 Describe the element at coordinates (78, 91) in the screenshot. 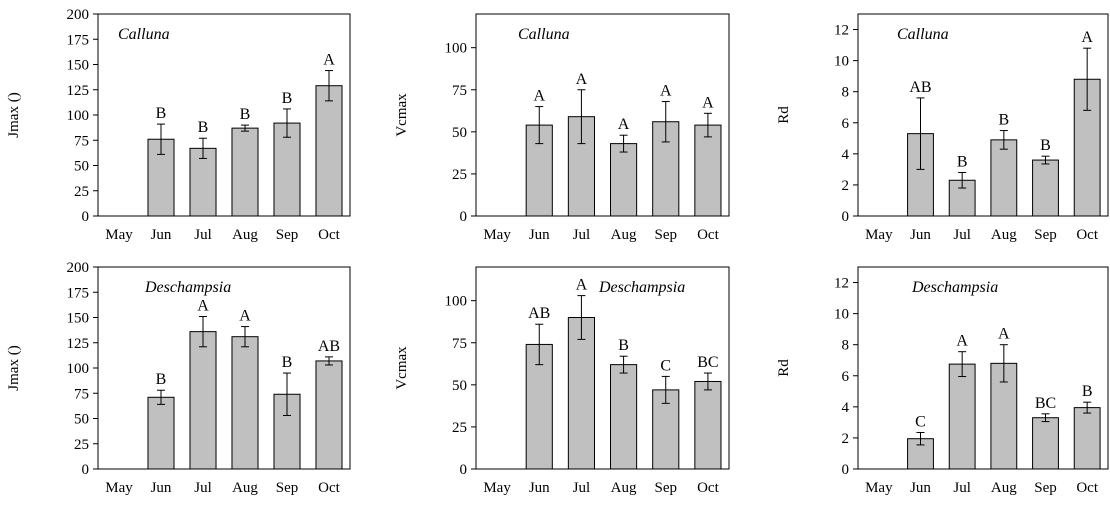

I see `y-tick-label: 125` at that location.